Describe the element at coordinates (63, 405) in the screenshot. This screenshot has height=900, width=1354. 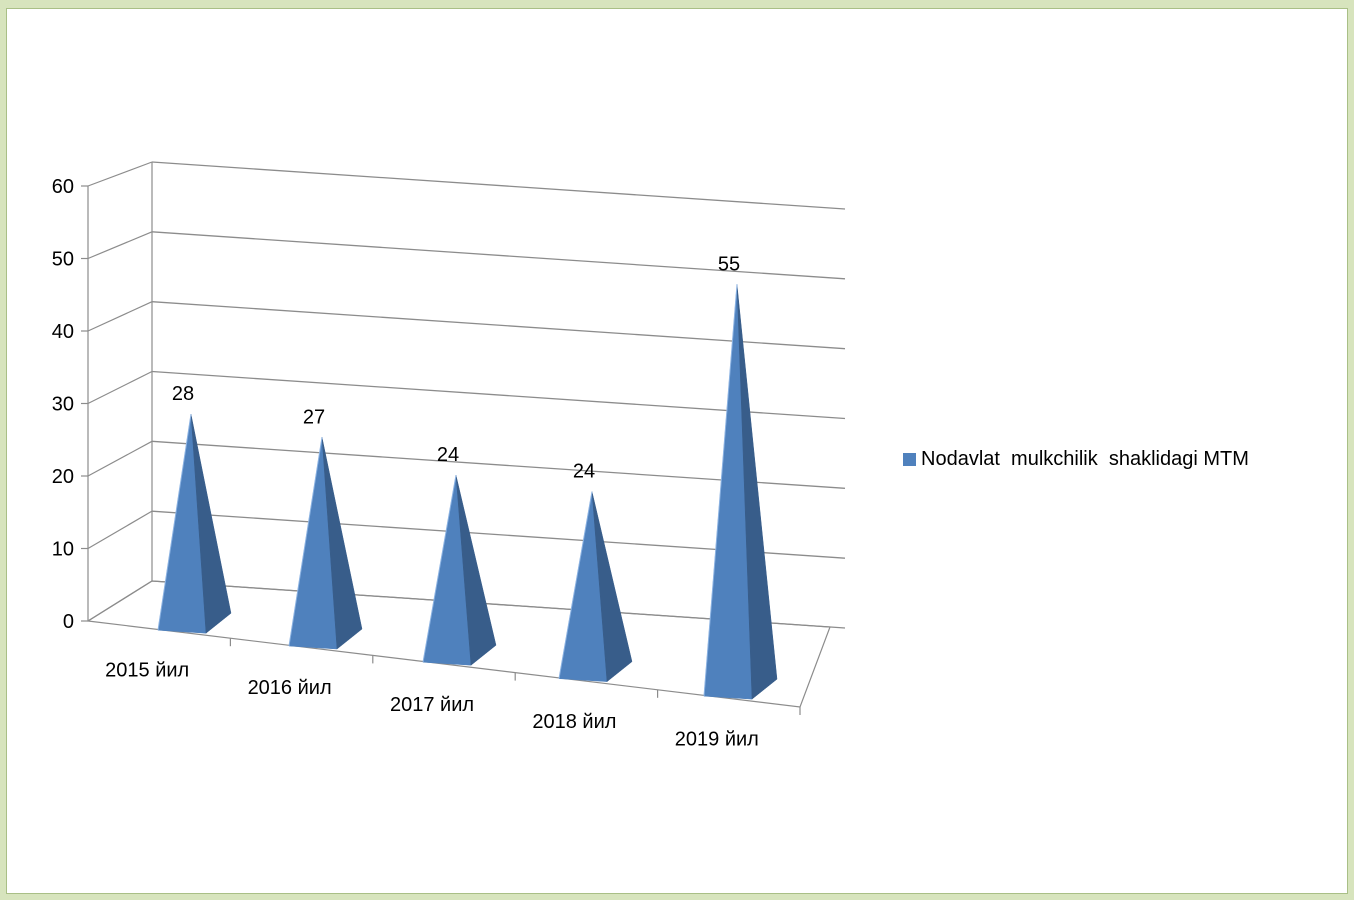
I see `y-tick-label: 30` at that location.